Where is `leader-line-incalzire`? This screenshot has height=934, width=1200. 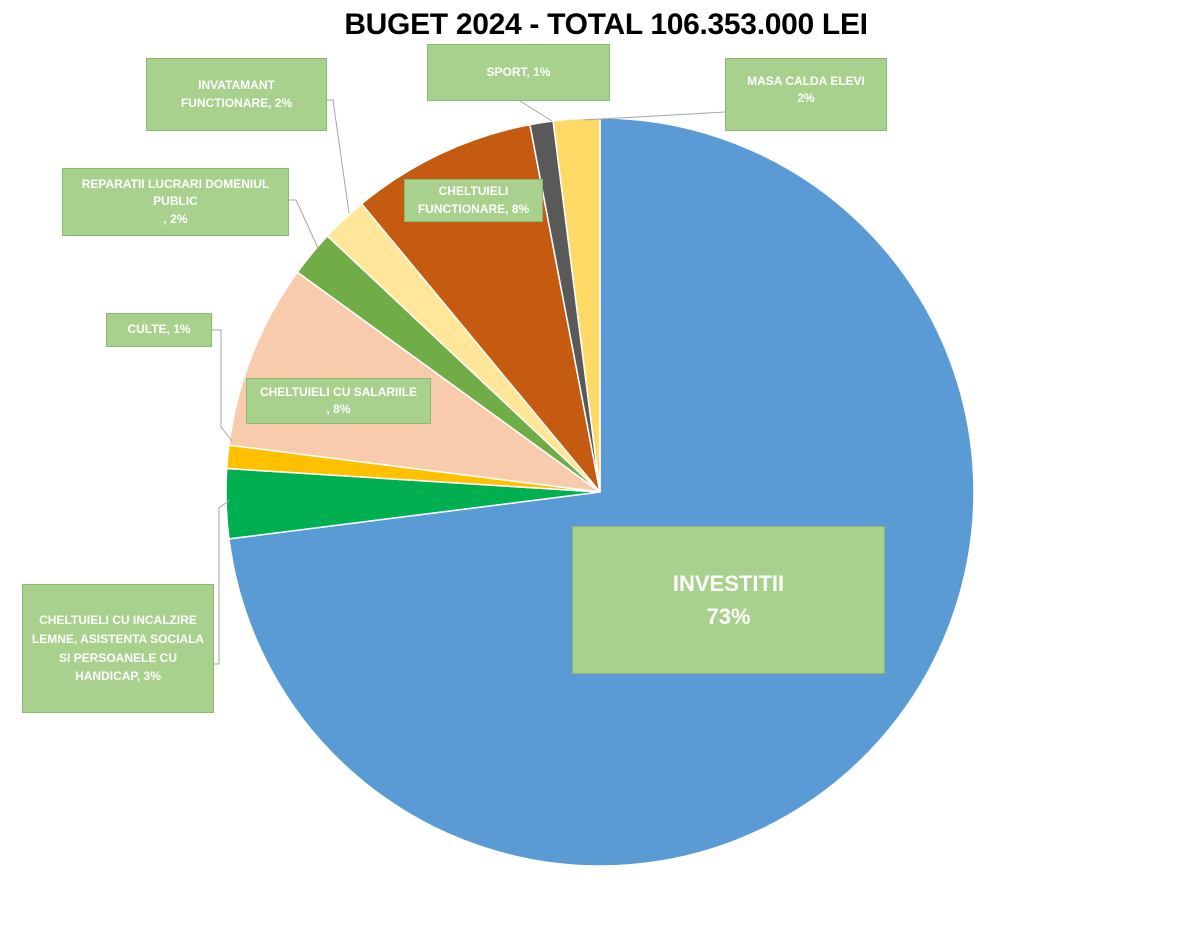 leader-line-incalzire is located at coordinates (222, 582).